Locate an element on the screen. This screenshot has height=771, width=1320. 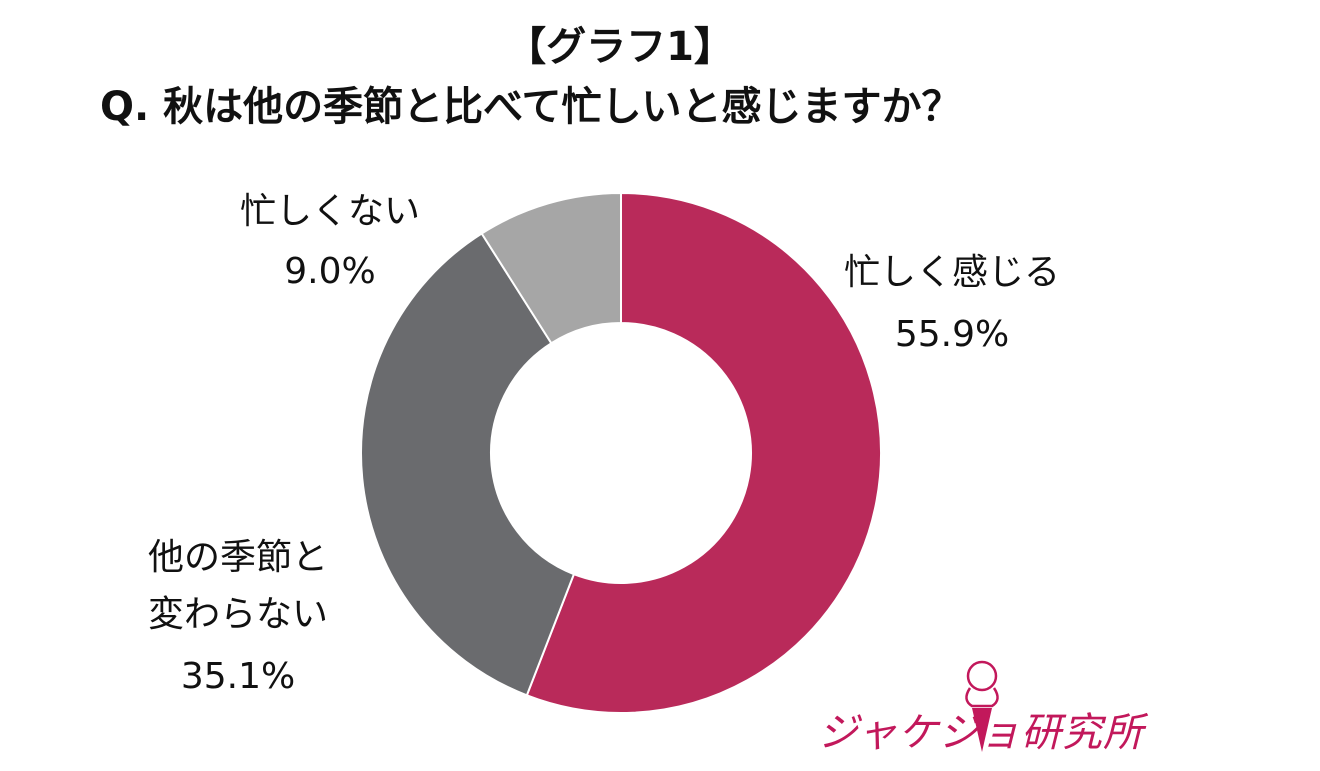
chart-question: Q. 秋は他の季節と比べて忙しいと感じますか？ is located at coordinates (531, 107).